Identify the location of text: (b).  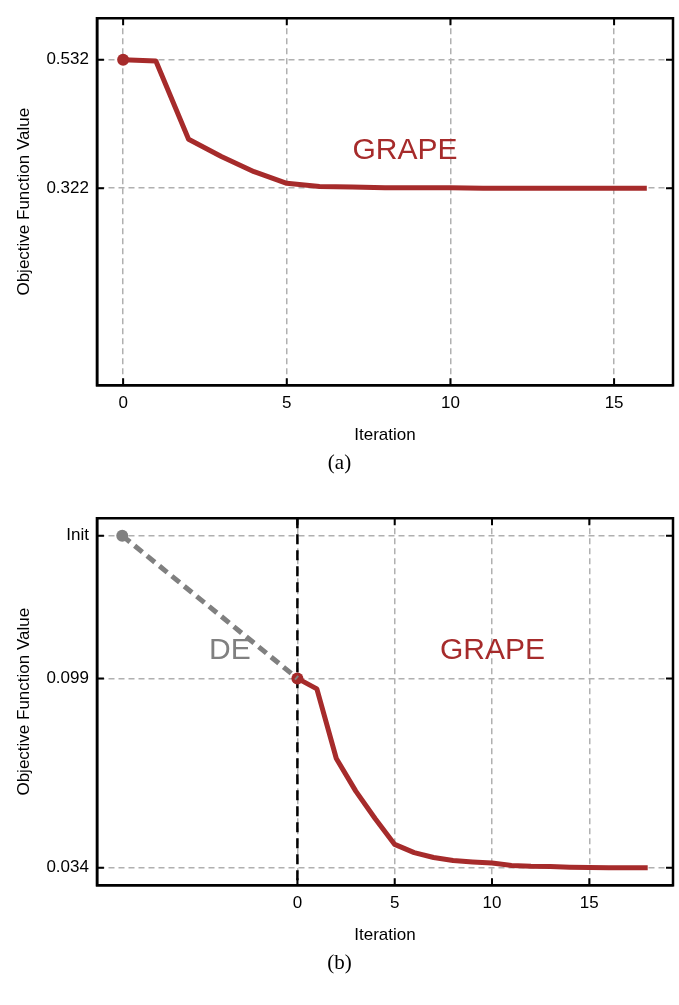
(339, 962).